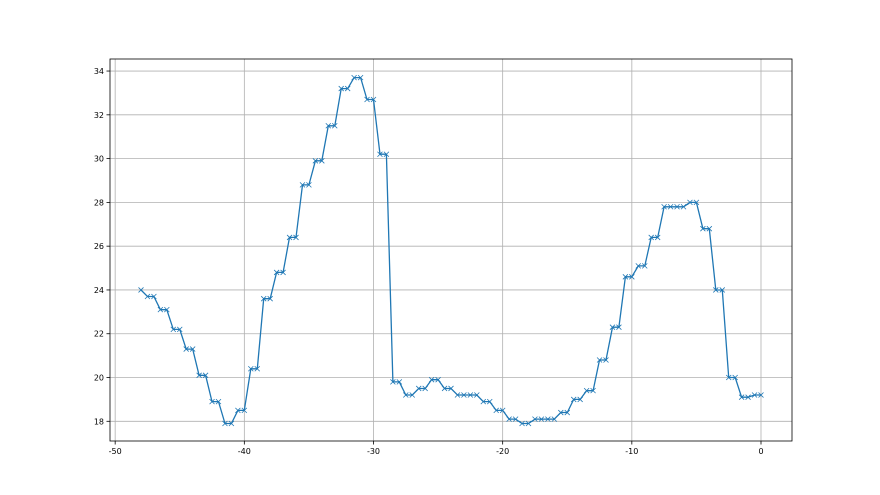 Image resolution: width=880 pixels, height=495 pixels. What do you see at coordinates (502, 451) in the screenshot?
I see `x-tick-label: -20` at bounding box center [502, 451].